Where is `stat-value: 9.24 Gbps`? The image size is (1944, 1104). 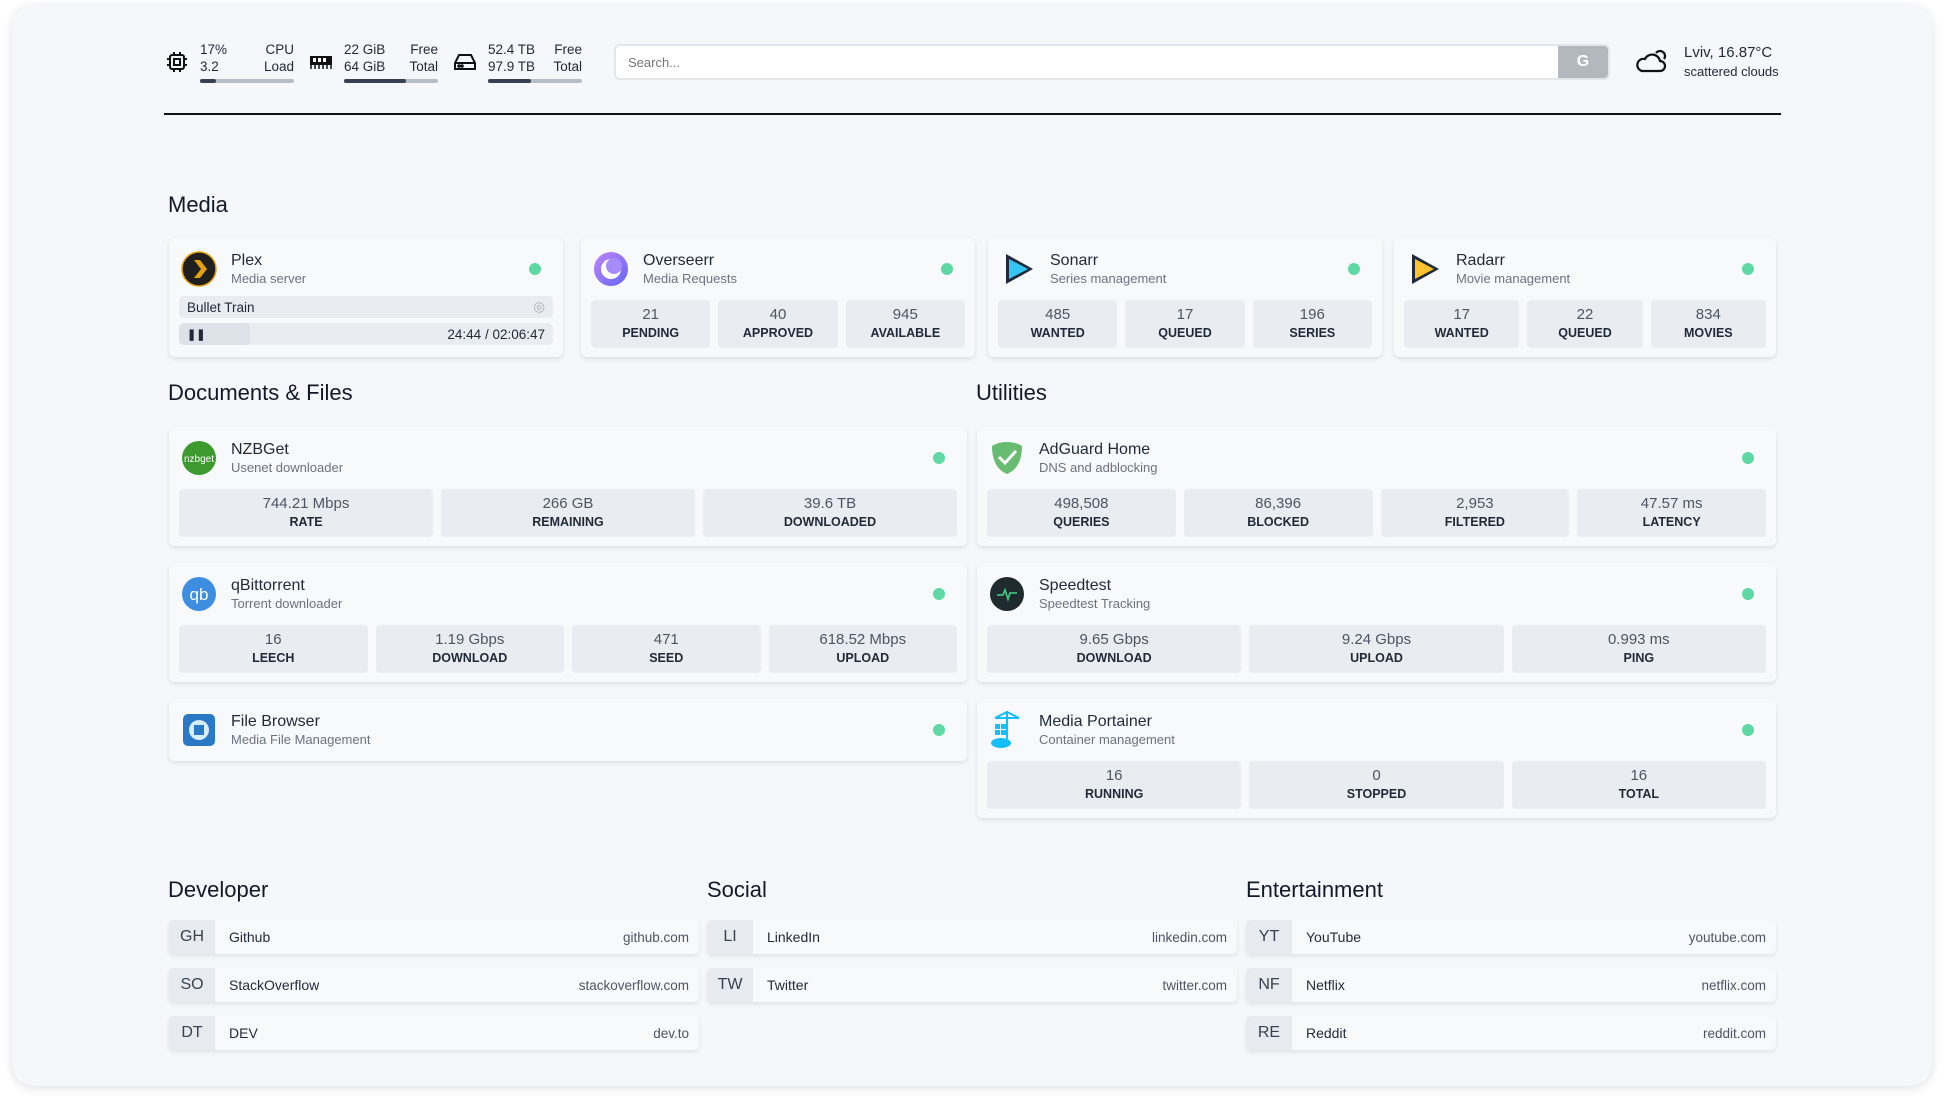
stat-value: 9.24 Gbps is located at coordinates (1376, 639).